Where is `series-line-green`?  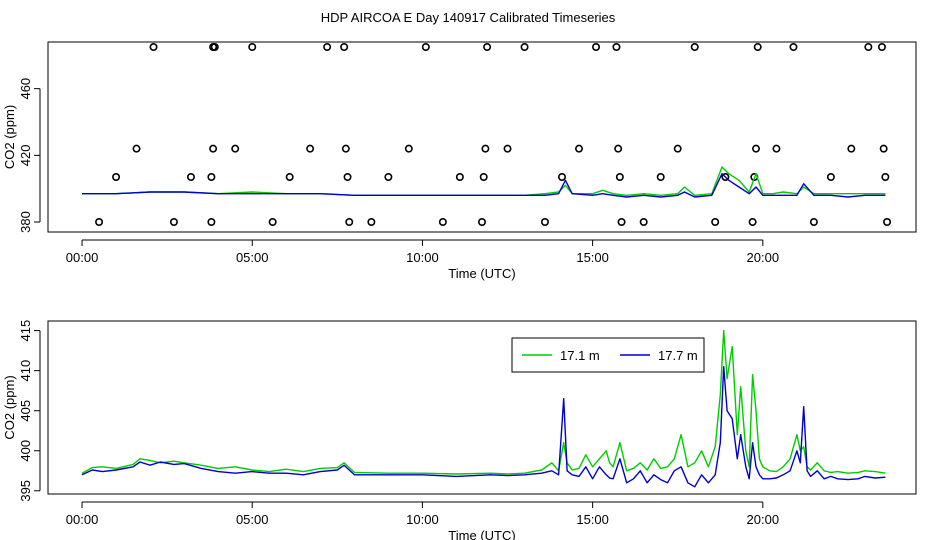
series-line-green is located at coordinates (484, 181).